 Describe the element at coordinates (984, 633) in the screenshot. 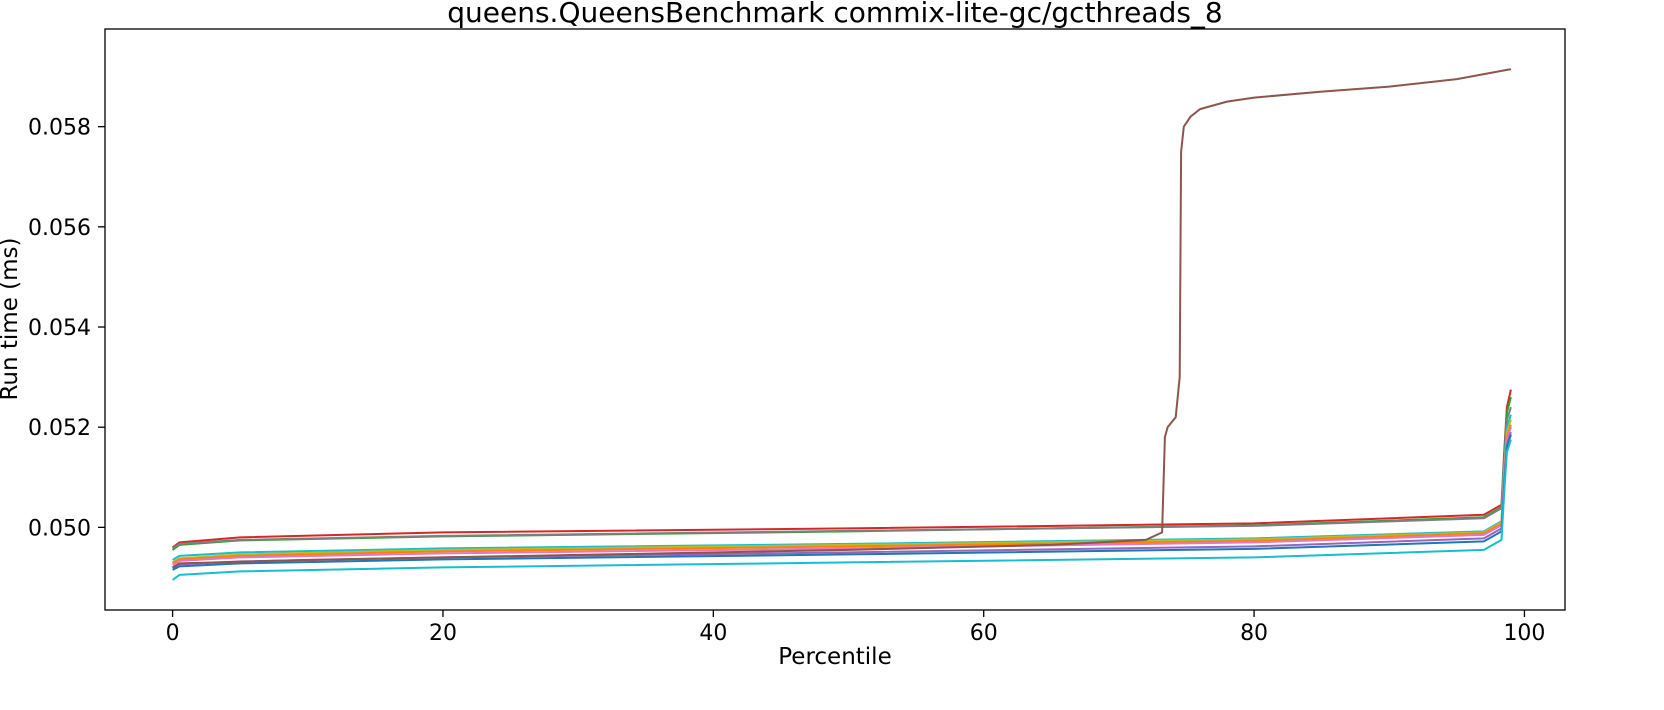

I see `x-tick-label: 60` at that location.